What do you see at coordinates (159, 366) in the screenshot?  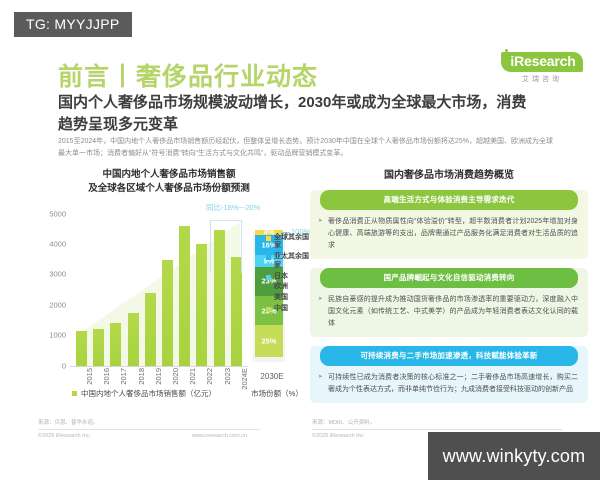 I see `x-axis-line` at bounding box center [159, 366].